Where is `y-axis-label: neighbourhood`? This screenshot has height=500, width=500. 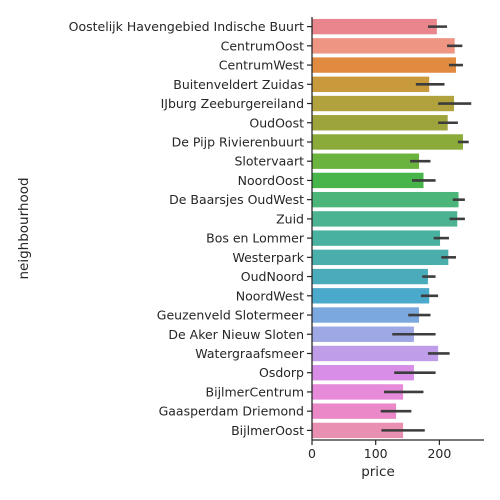 y-axis-label: neighbourhood is located at coordinates (24, 228).